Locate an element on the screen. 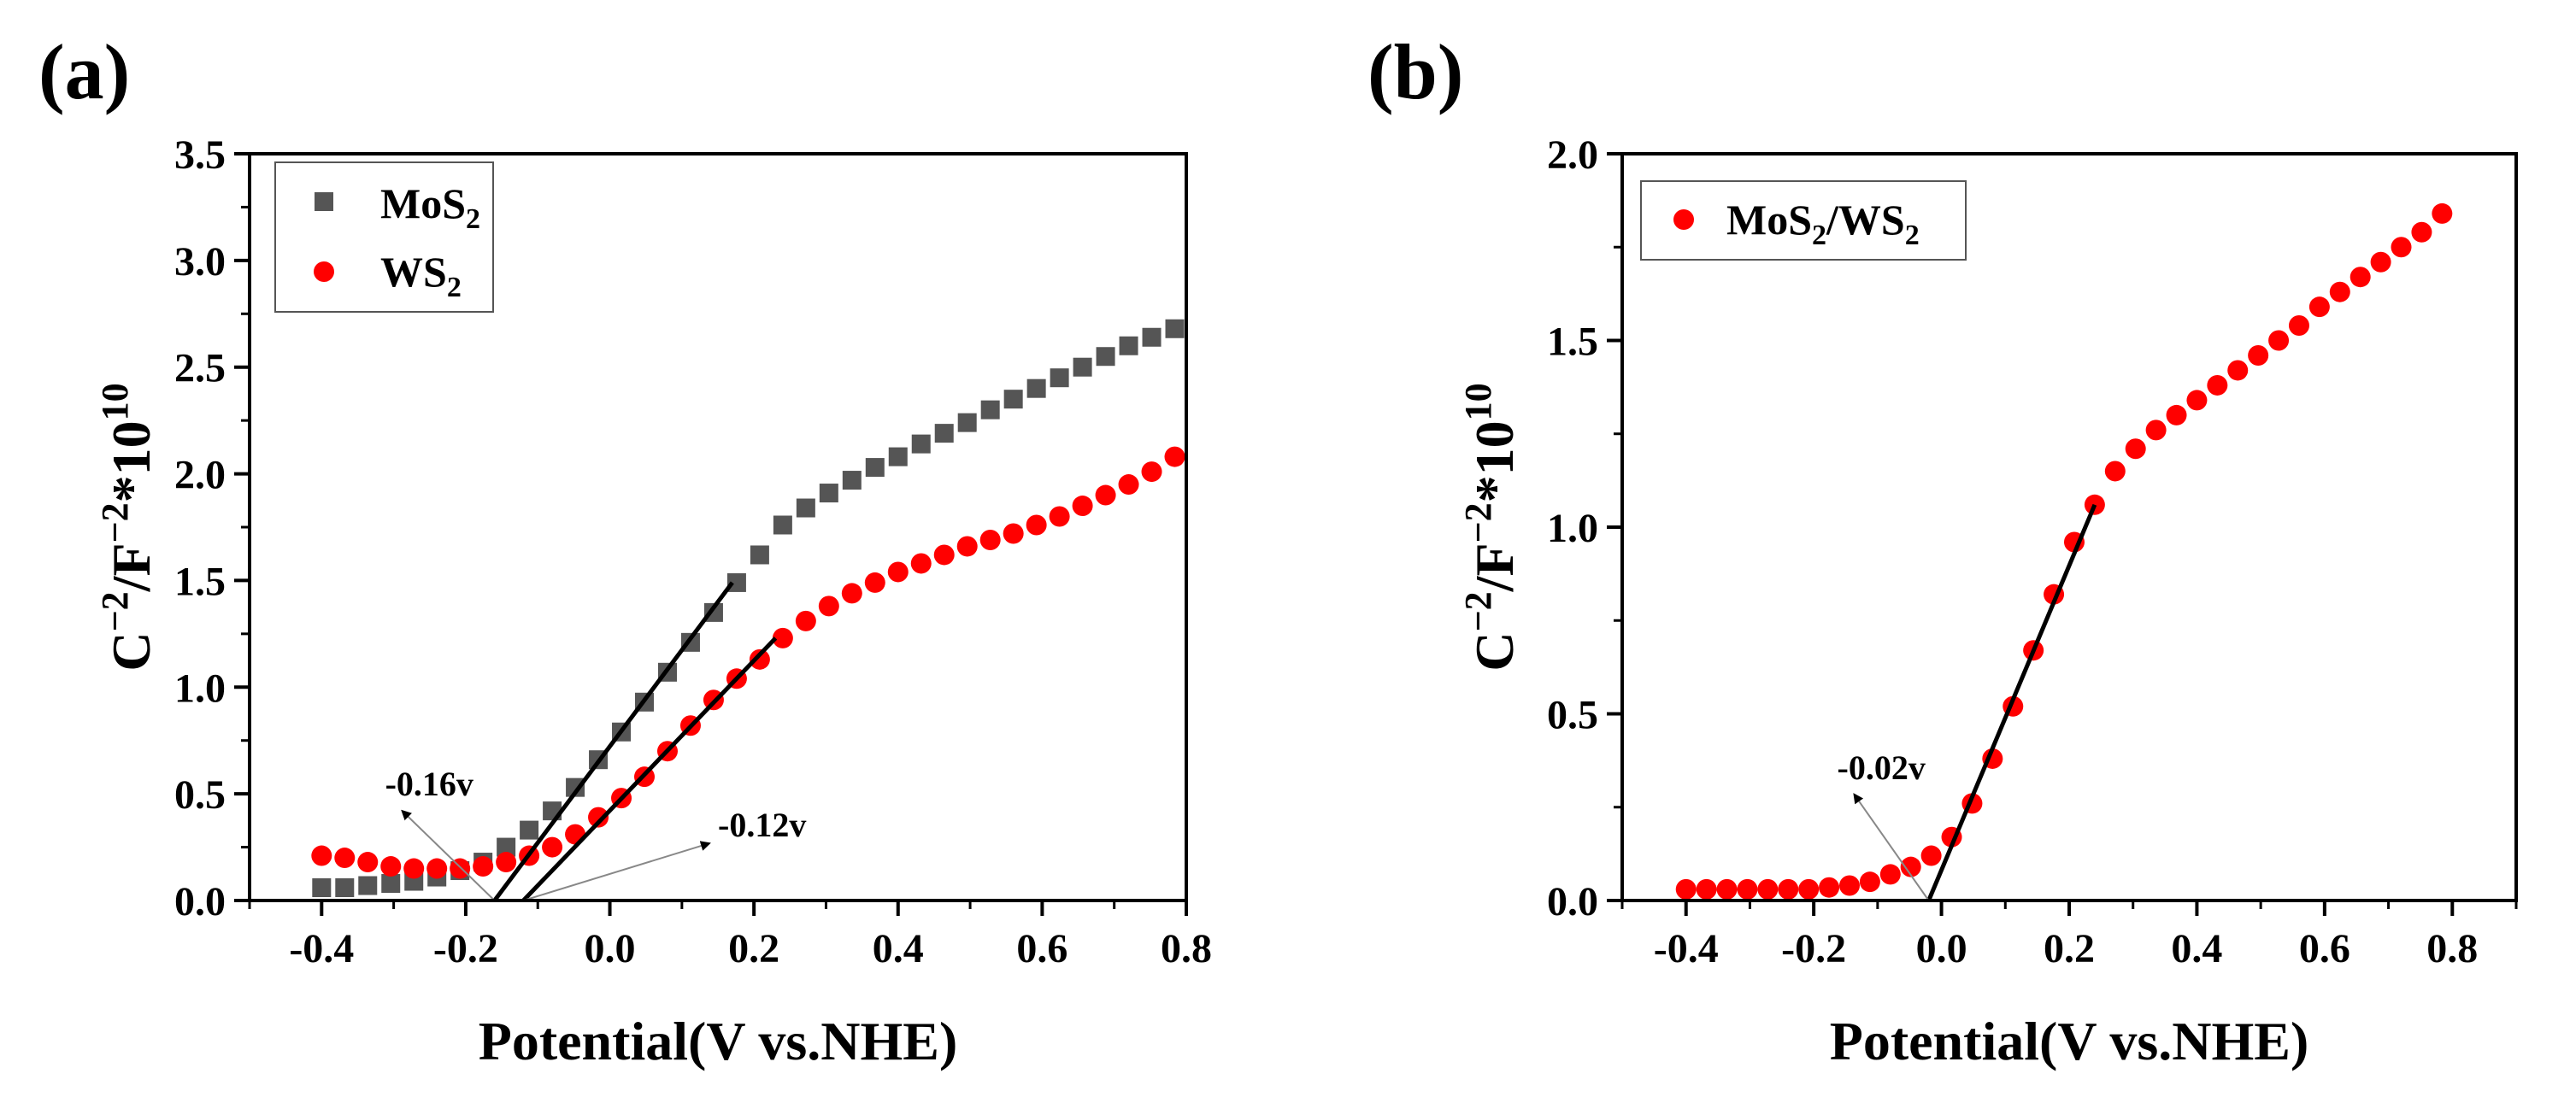 Image resolution: width=2576 pixels, height=1103 pixels. x-tick-label: 0.4 is located at coordinates (899, 948).